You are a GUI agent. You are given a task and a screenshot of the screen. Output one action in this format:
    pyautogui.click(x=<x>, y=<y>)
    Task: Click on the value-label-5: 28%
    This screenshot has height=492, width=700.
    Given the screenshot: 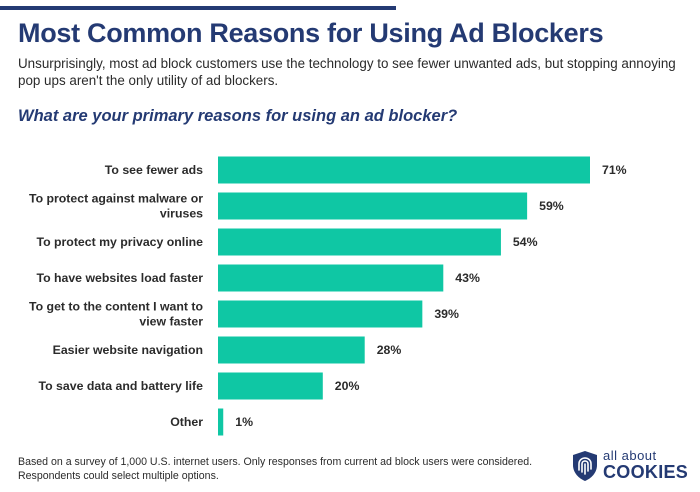 What is the action you would take?
    pyautogui.click(x=389, y=350)
    